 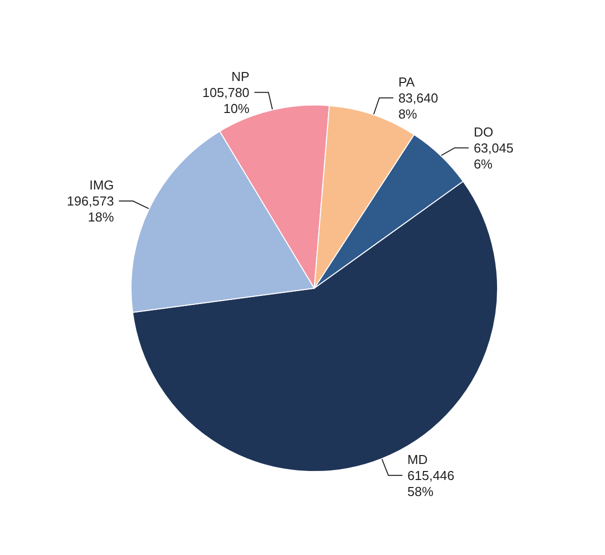 What do you see at coordinates (90, 209) in the screenshot?
I see `data-label: 196,573 18%` at bounding box center [90, 209].